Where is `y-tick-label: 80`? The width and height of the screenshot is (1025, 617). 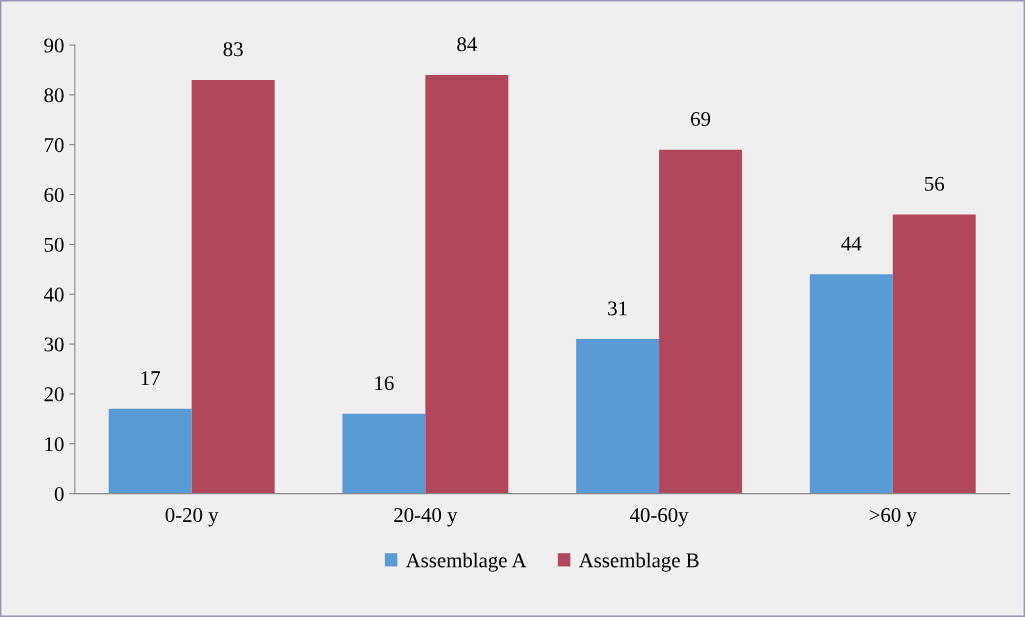 y-tick-label: 80 is located at coordinates (54, 95).